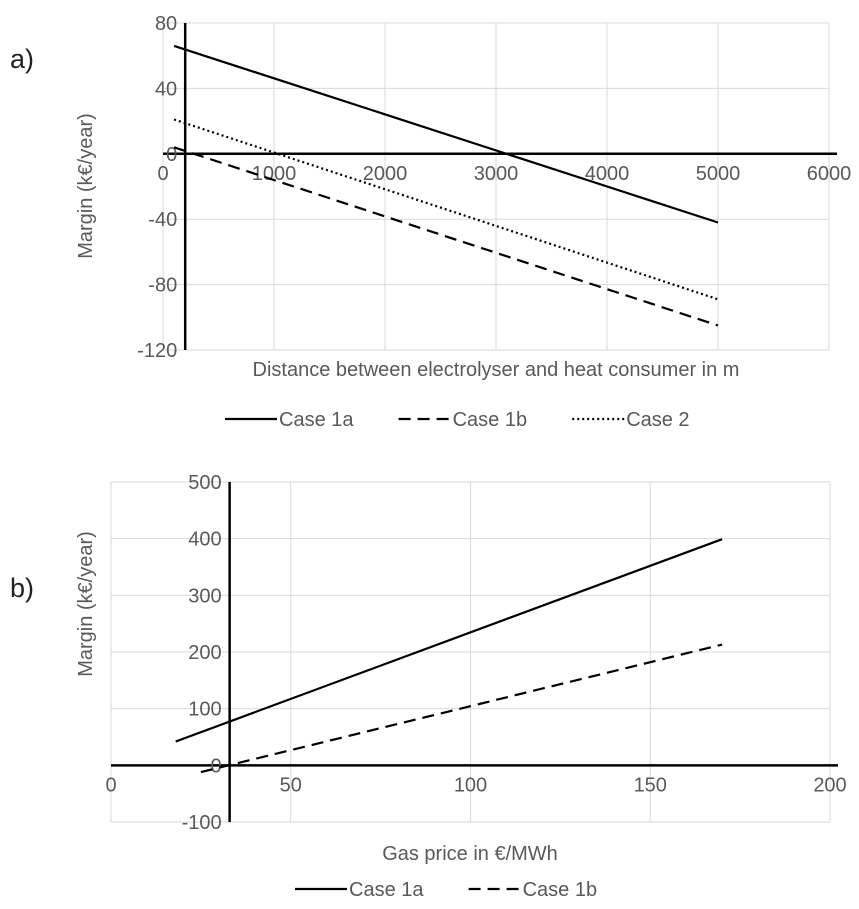 This screenshot has width=859, height=909. Describe the element at coordinates (166, 24) in the screenshot. I see `y-tick-label: 80` at that location.